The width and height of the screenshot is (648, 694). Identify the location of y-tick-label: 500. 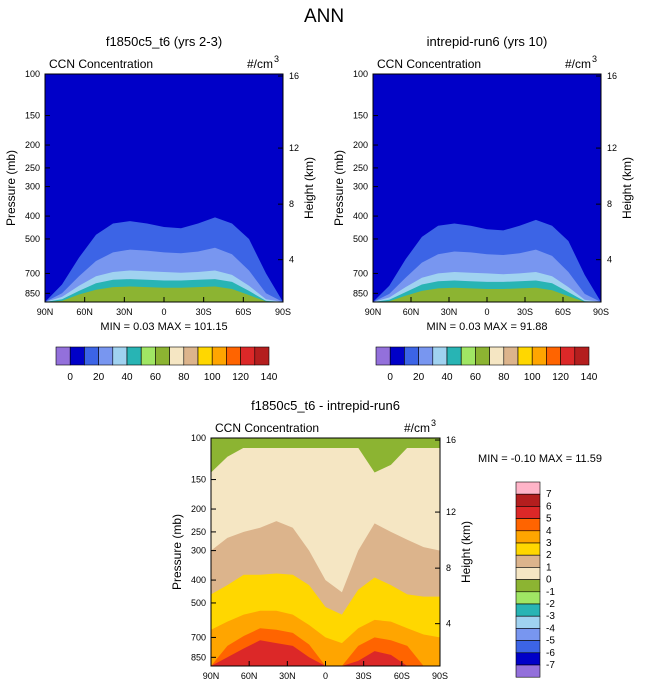
(198, 603).